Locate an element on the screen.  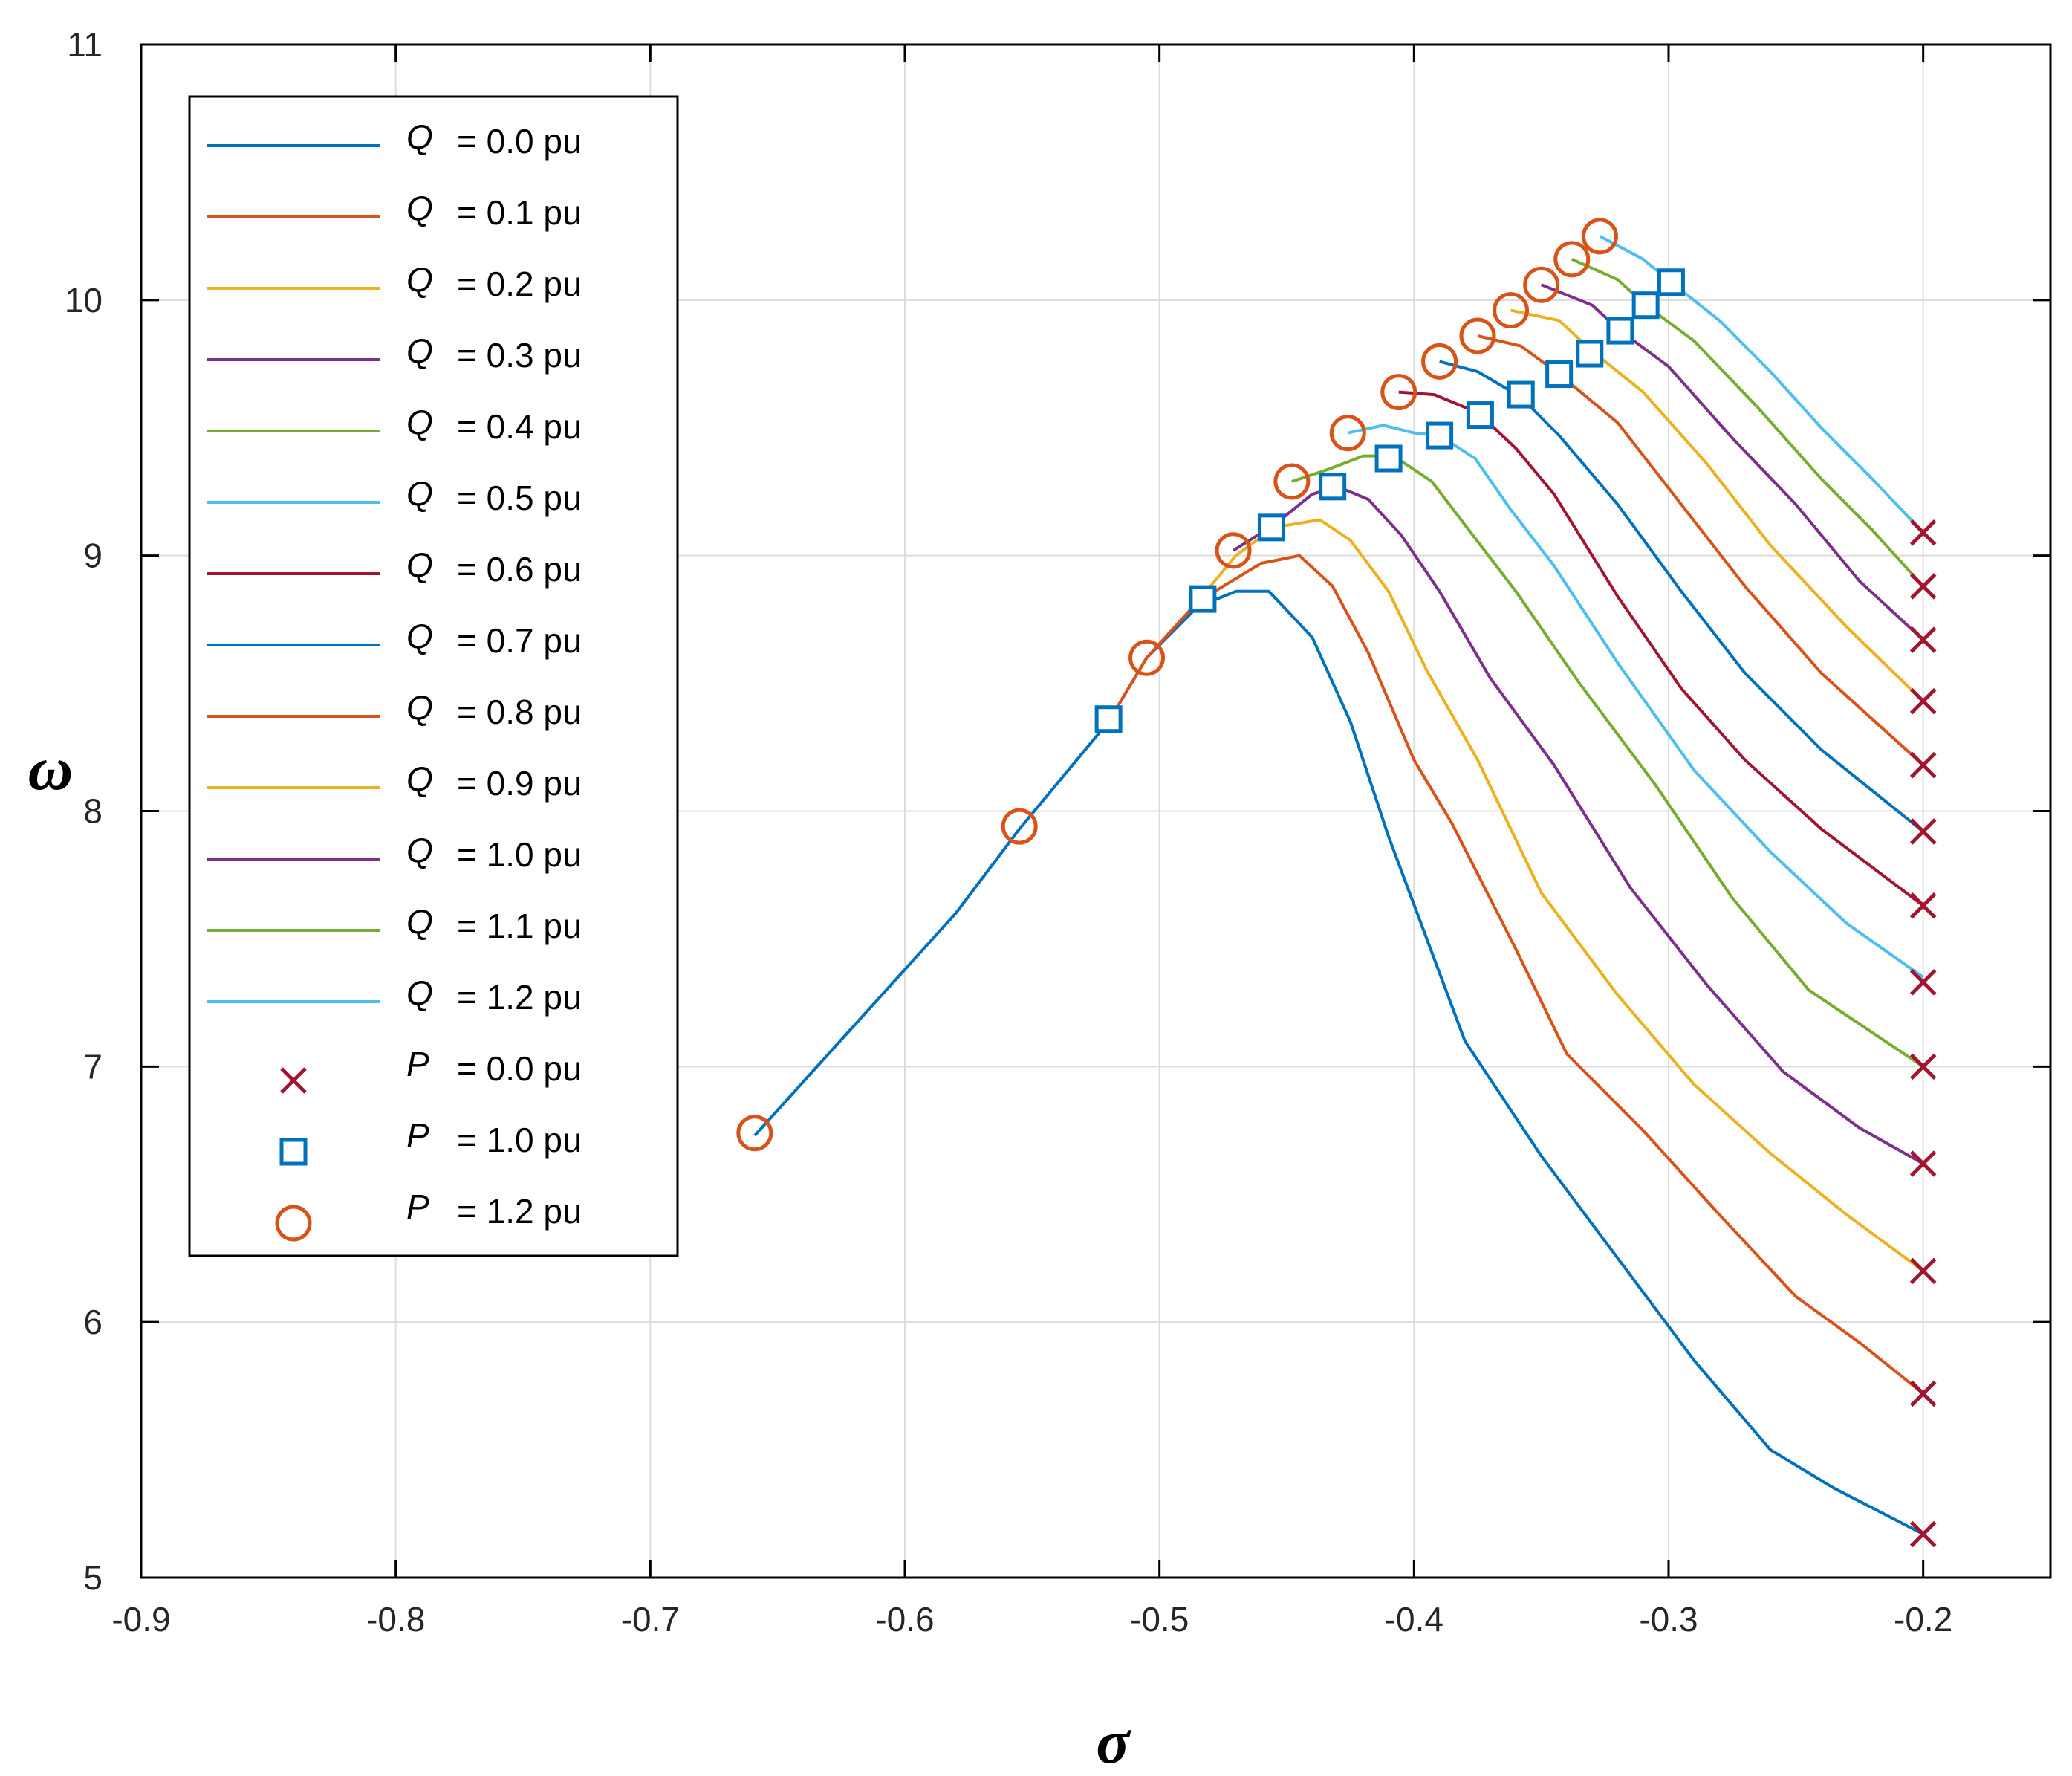
legend-label: = 0.8 pu is located at coordinates (519, 712).